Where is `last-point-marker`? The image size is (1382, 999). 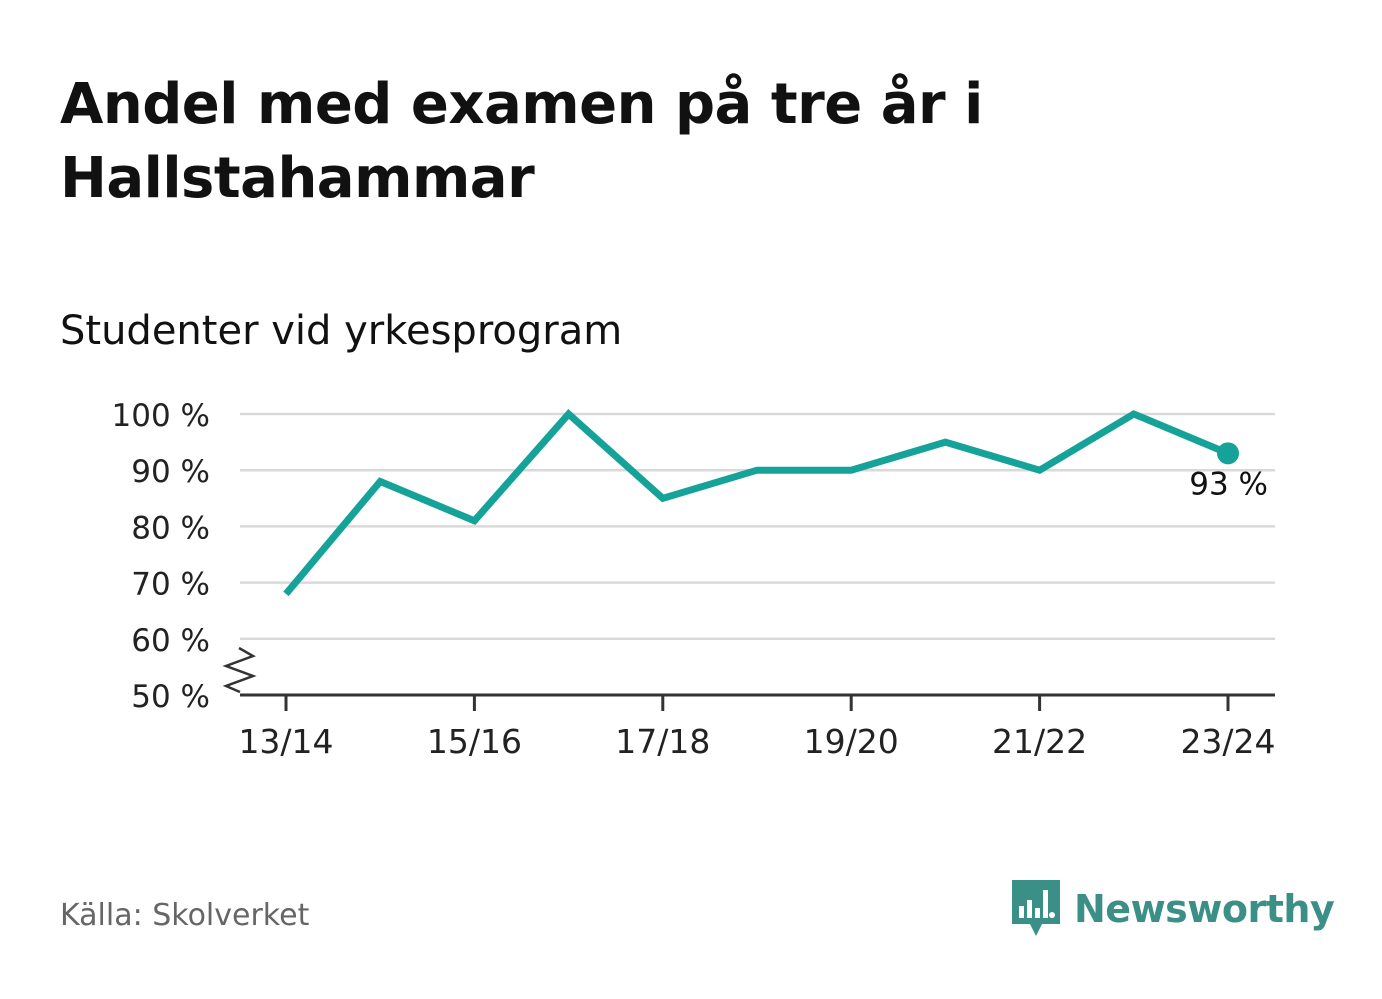 last-point-marker is located at coordinates (1228, 453).